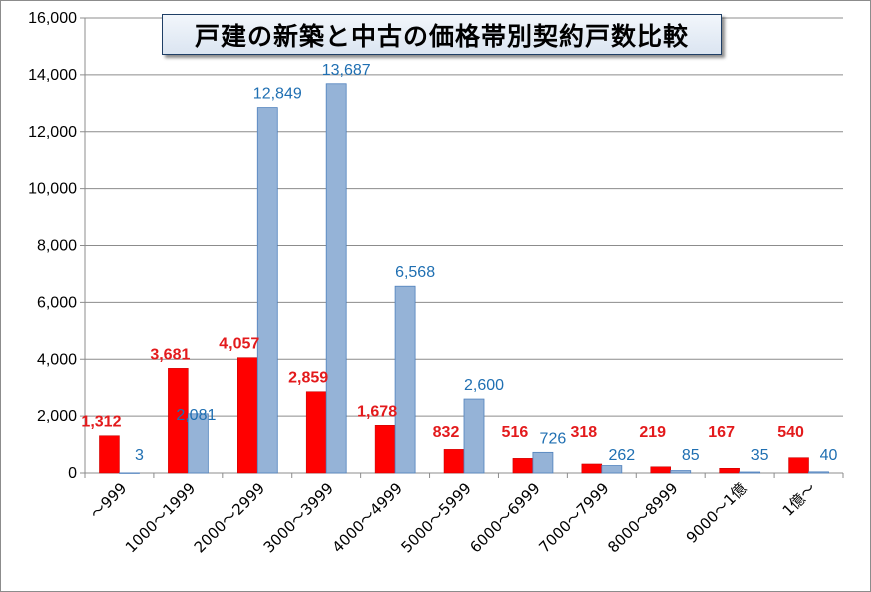 The image size is (871, 592). I want to click on data-label-series-1: 1,312, so click(101, 422).